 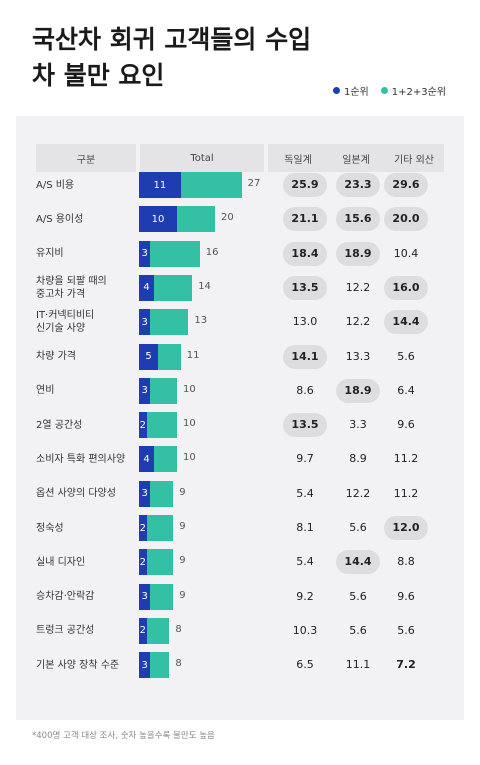 I want to click on legend: 1순위 1+2+3순위, so click(x=389, y=90).